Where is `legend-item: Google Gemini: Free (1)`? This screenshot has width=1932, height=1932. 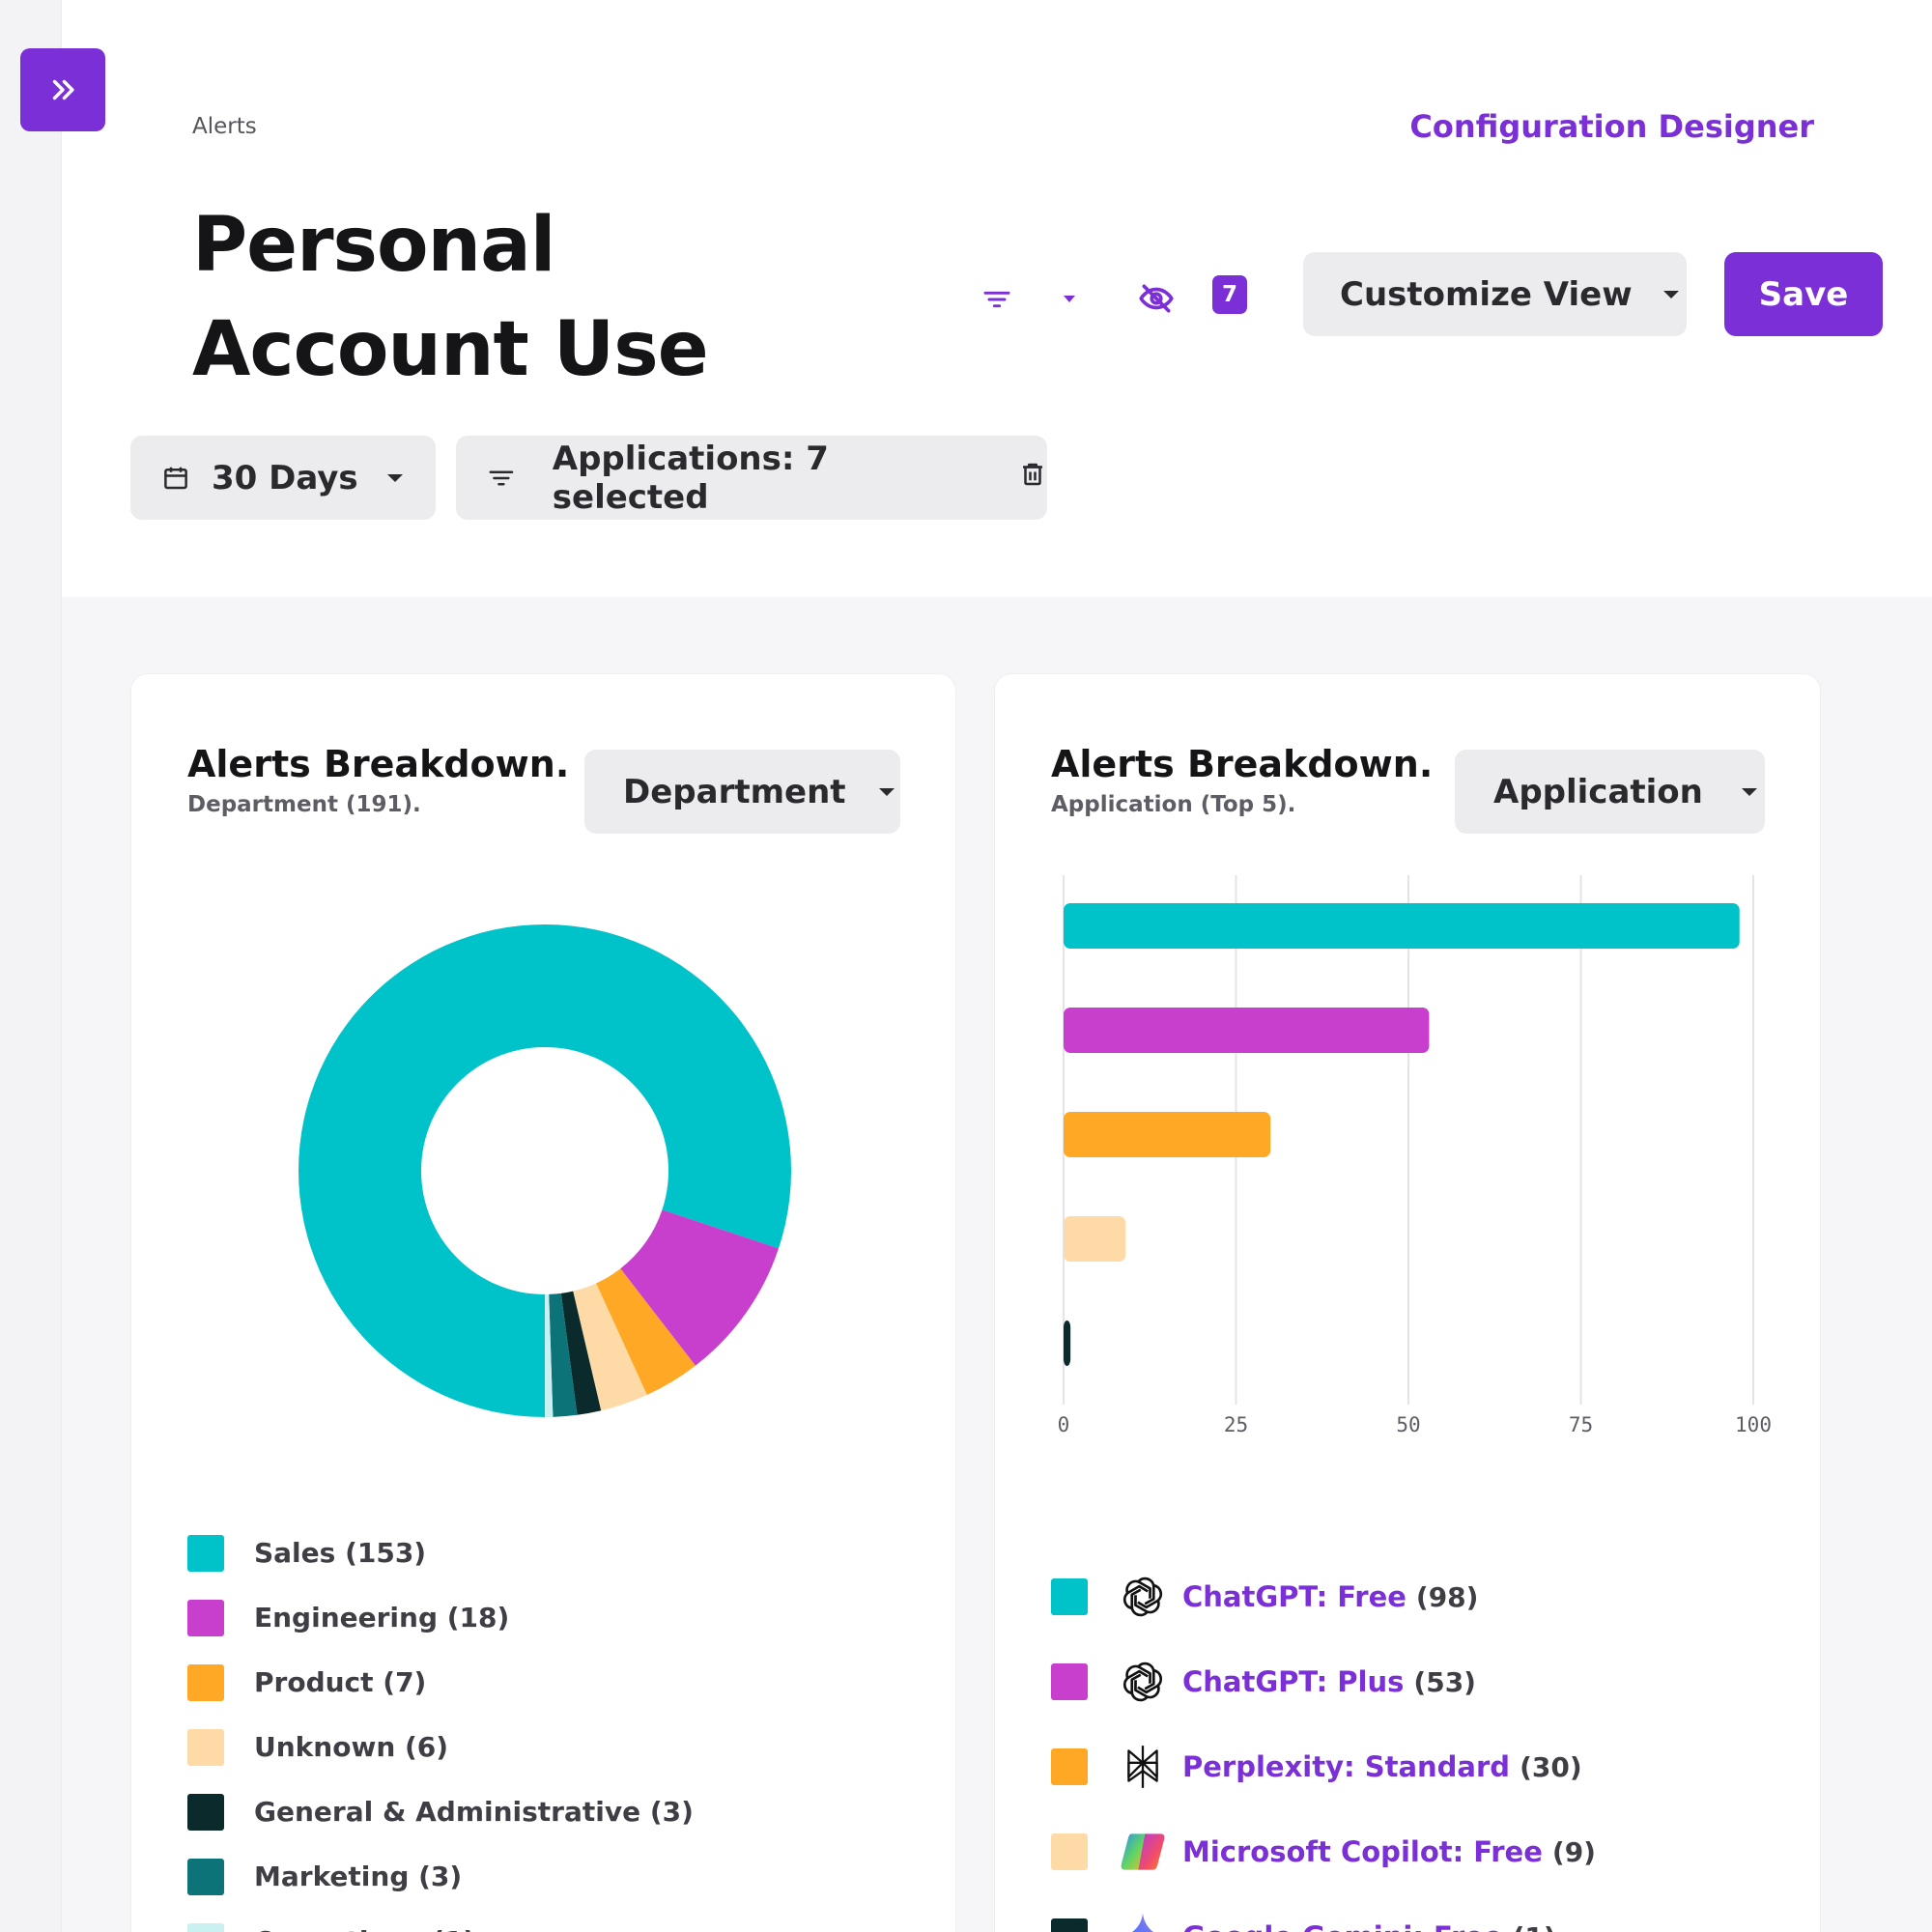 legend-item: Google Gemini: Free (1) is located at coordinates (1323, 1913).